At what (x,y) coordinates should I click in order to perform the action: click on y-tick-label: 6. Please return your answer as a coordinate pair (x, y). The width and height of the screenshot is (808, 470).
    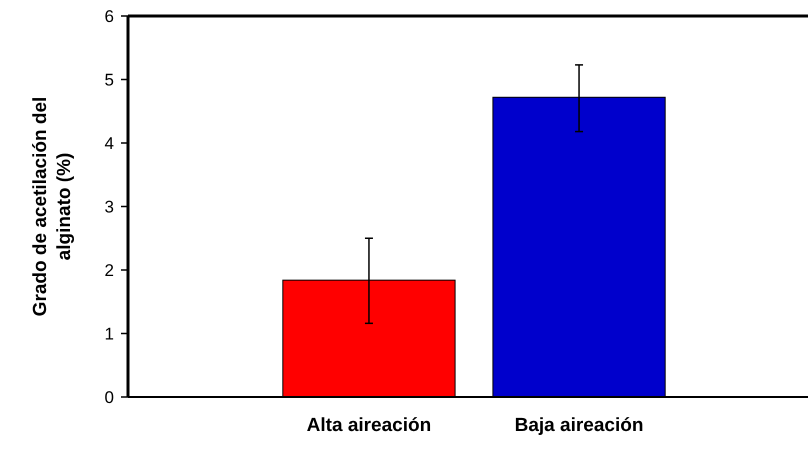
    Looking at the image, I should click on (109, 16).